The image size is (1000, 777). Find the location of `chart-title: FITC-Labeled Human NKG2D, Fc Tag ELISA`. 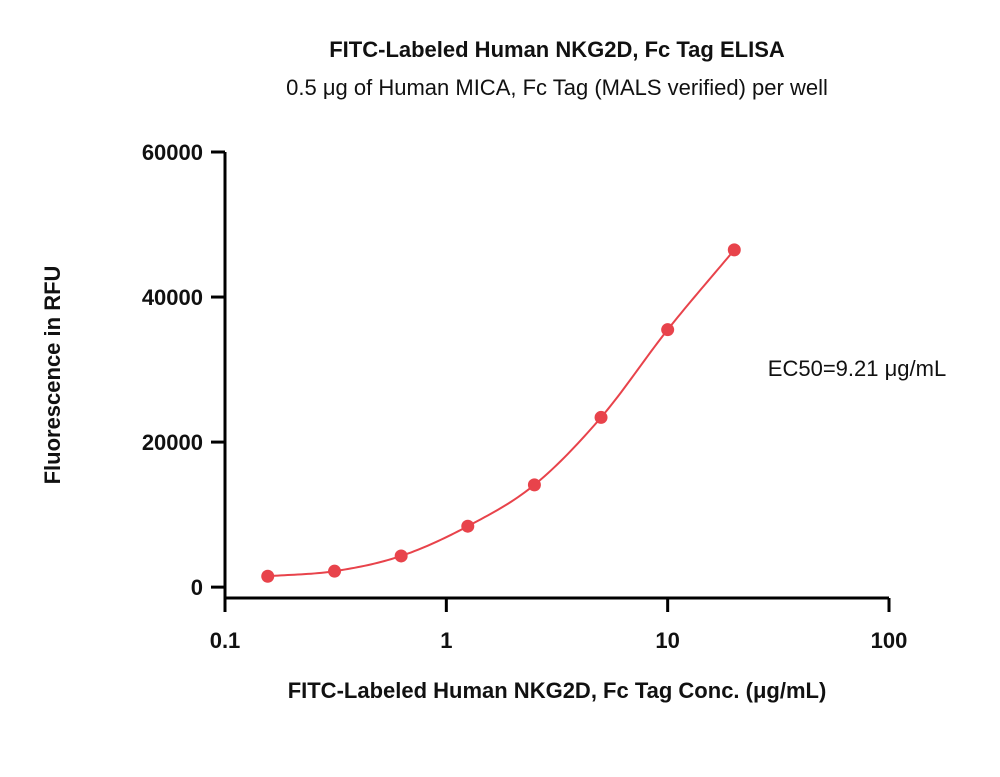

chart-title: FITC-Labeled Human NKG2D, Fc Tag ELISA is located at coordinates (557, 49).